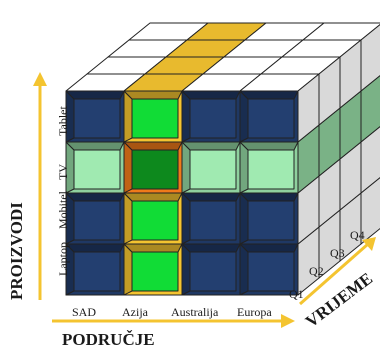  What do you see at coordinates (296, 294) in the screenshot?
I see `time-label-q1: Q1` at bounding box center [296, 294].